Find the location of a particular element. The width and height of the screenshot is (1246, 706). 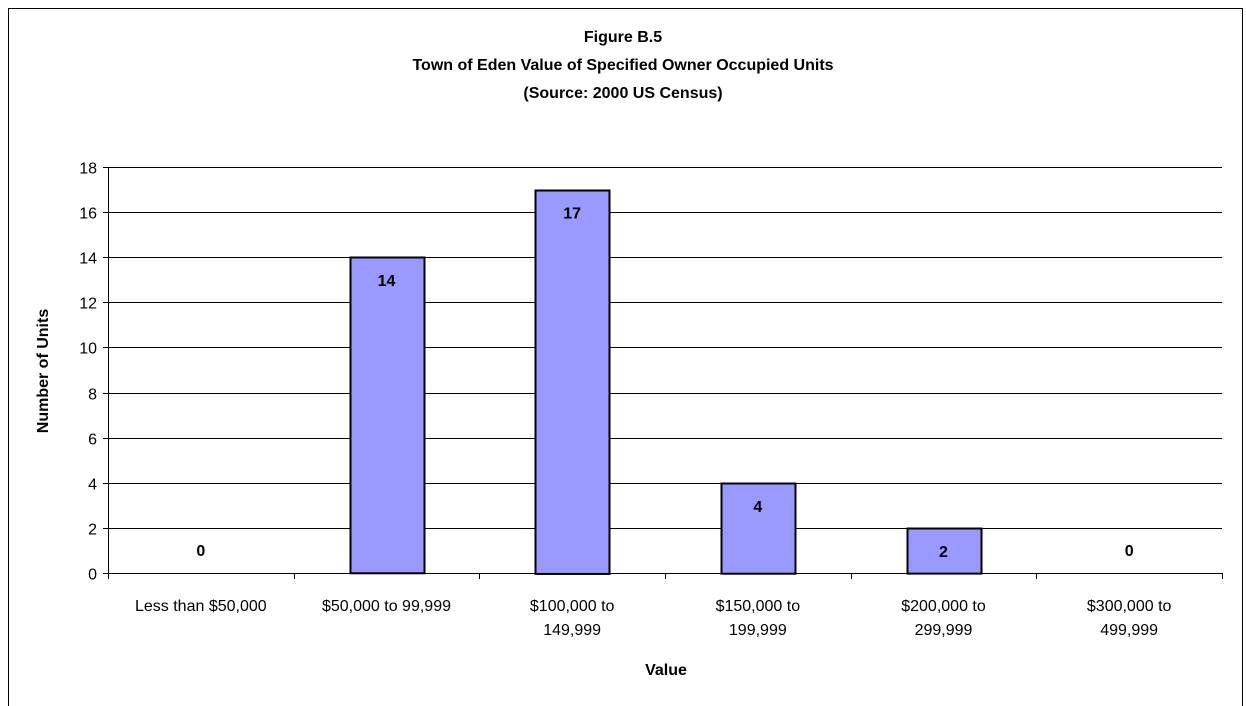

y-tick-label: 10 is located at coordinates (88, 349).